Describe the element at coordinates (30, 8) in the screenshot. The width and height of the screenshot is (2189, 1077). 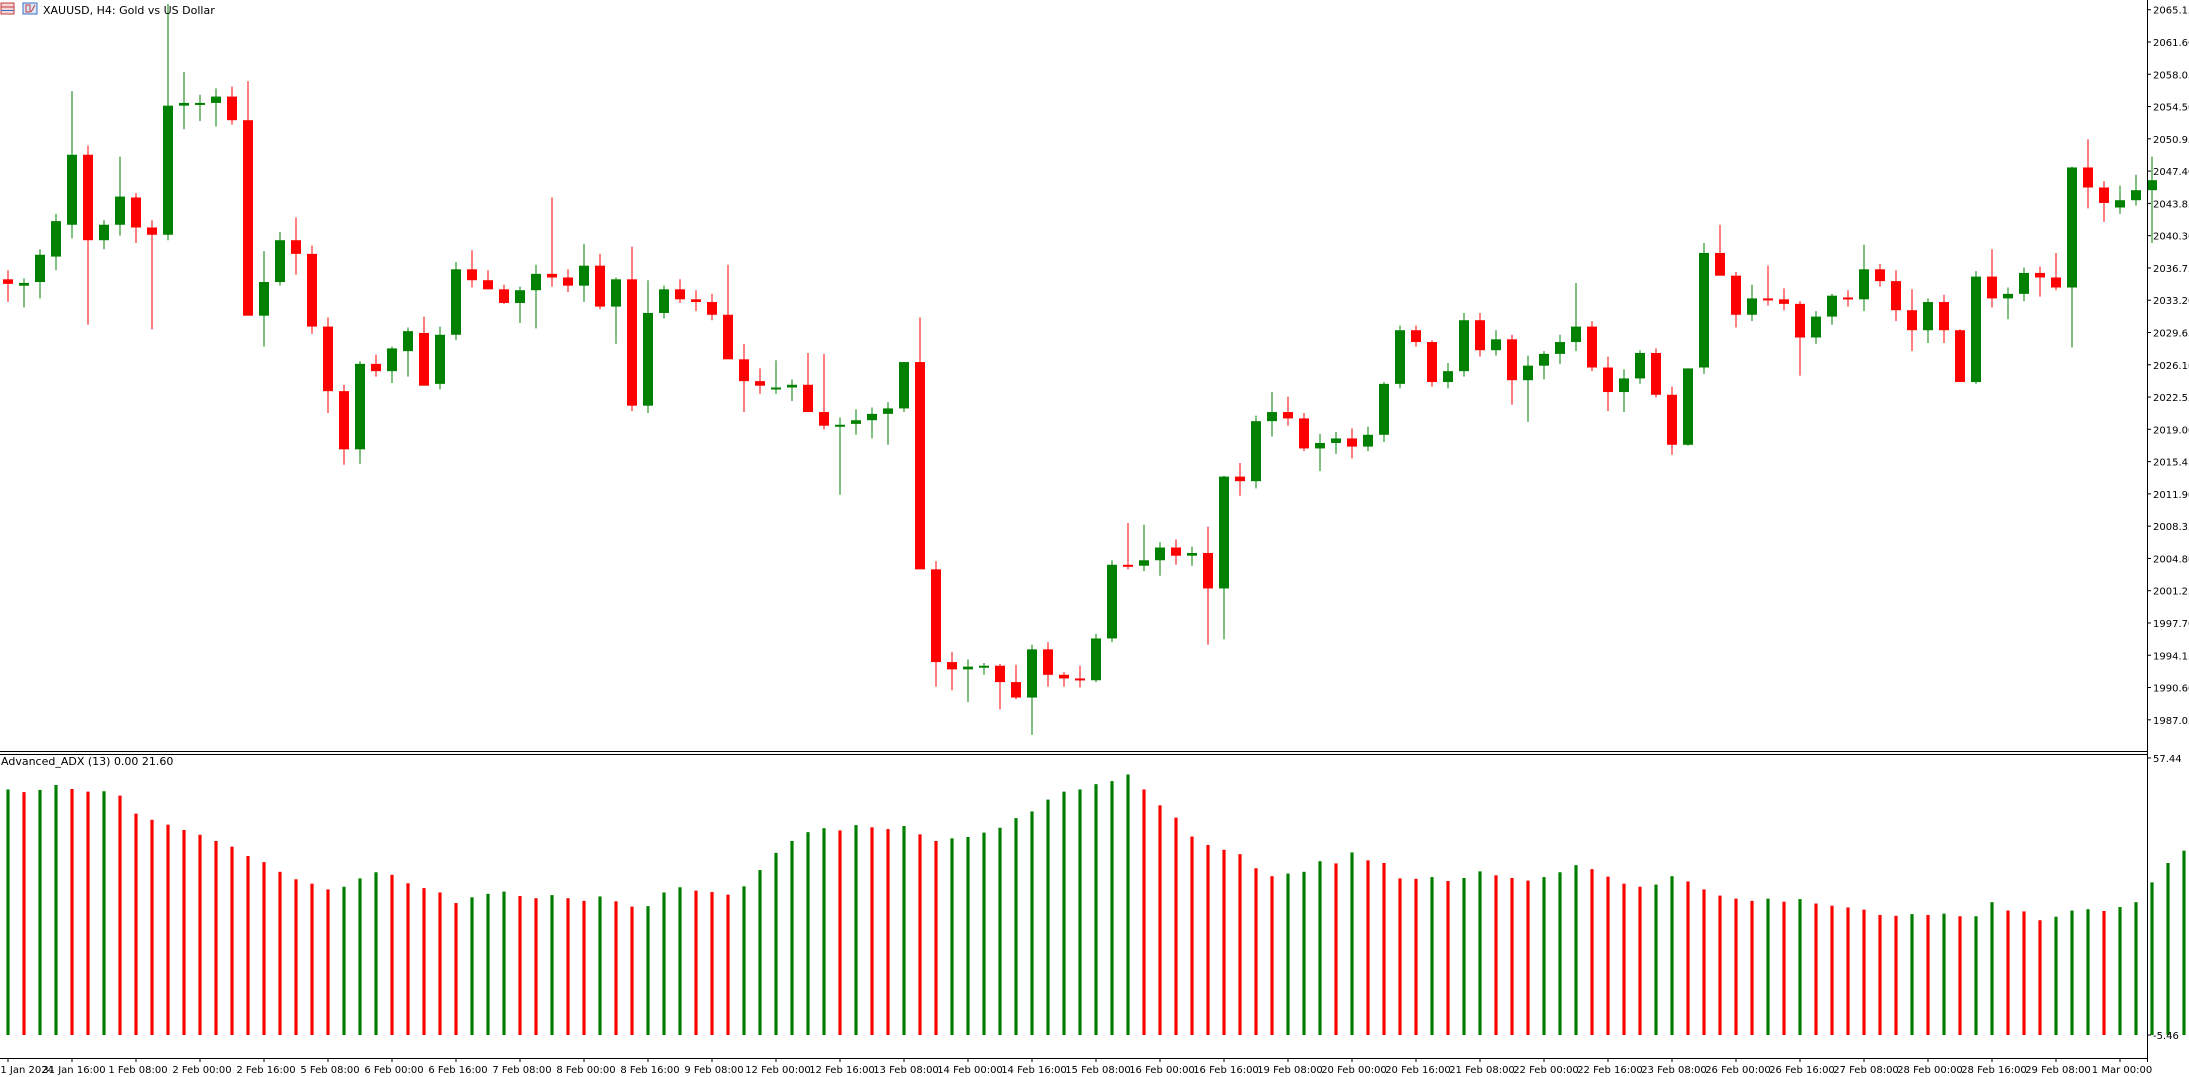
I see `chart-window-icon` at that location.